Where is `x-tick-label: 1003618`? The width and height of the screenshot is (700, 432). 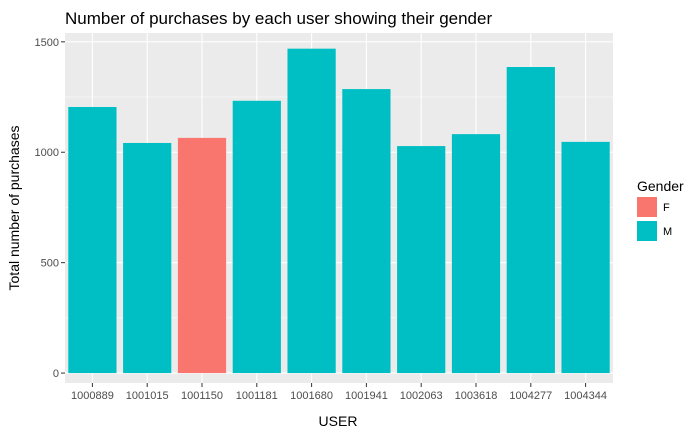
x-tick-label: 1003618 is located at coordinates (476, 396).